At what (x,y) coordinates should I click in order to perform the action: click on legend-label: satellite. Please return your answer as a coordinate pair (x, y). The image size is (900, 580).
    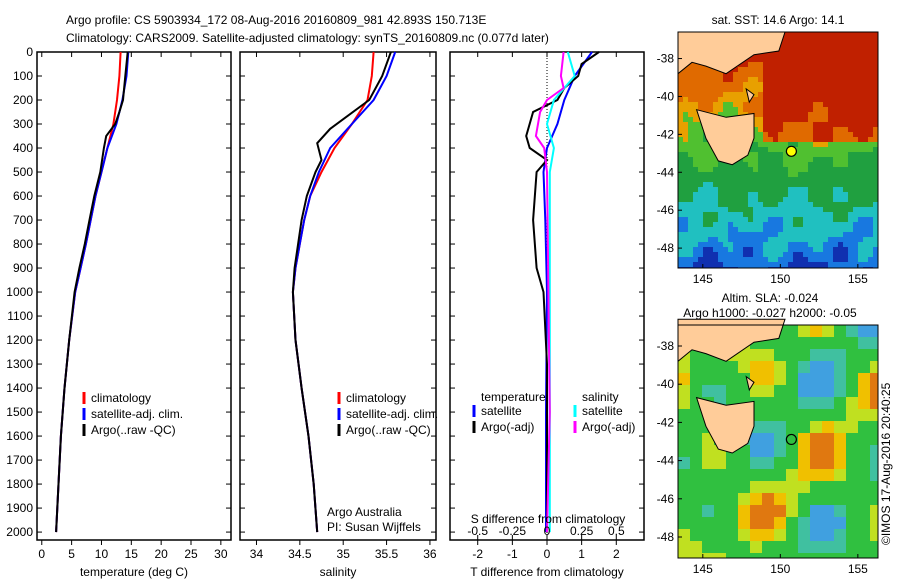
    Looking at the image, I should click on (602, 411).